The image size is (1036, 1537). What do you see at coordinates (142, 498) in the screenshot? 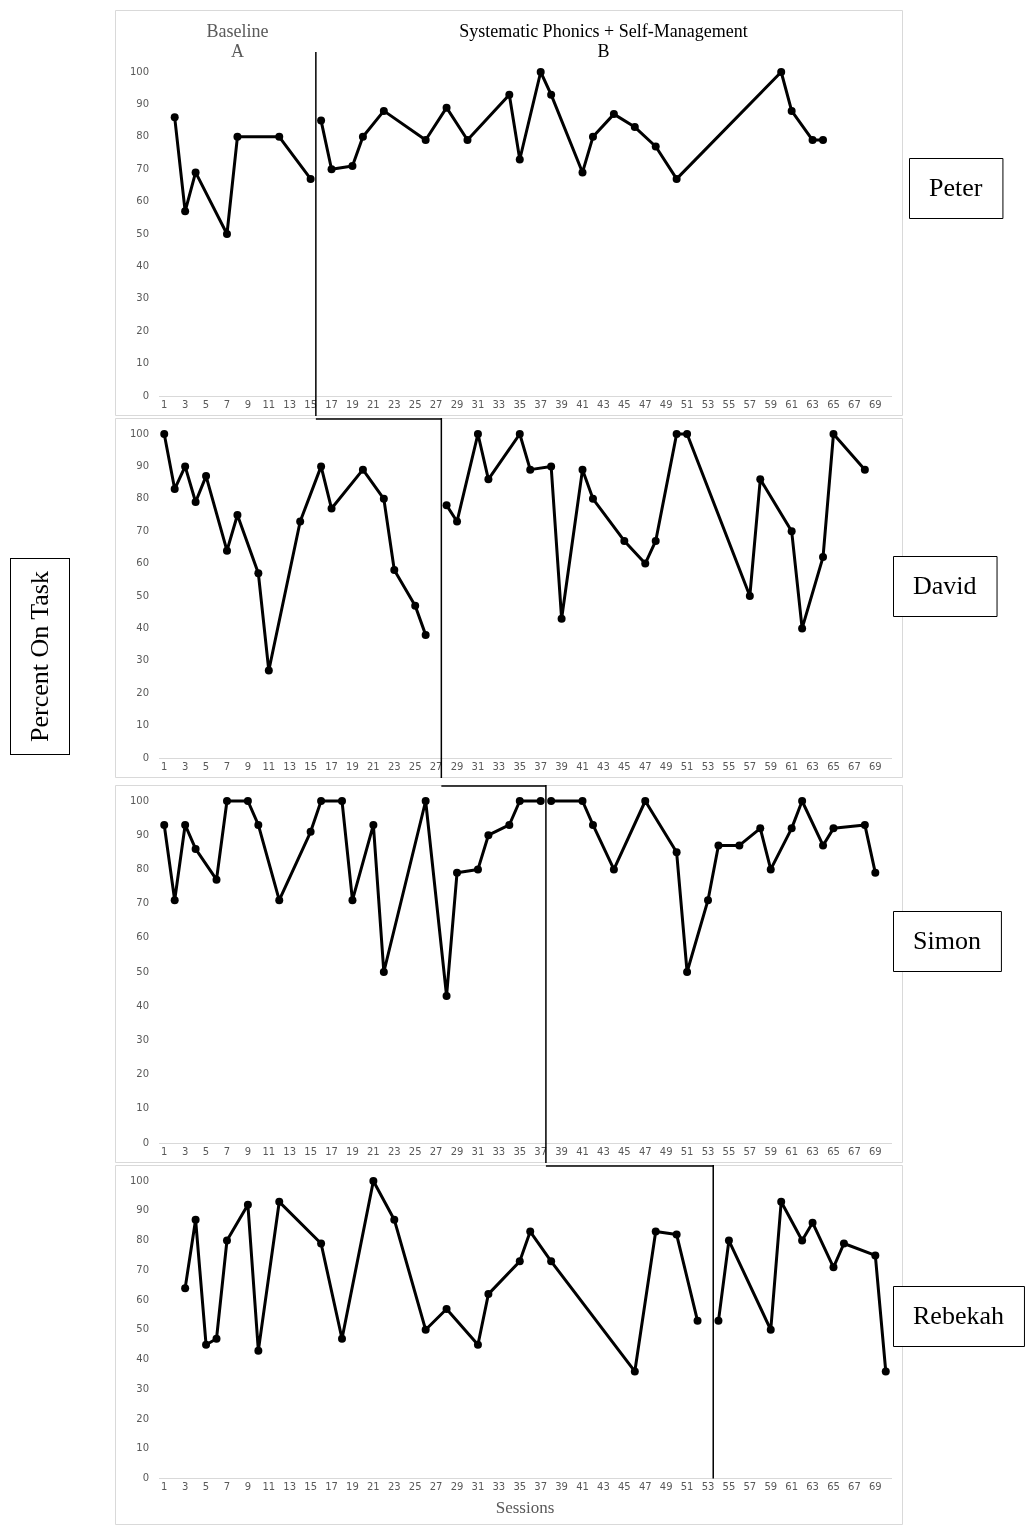
I see `y-tick-label: 80` at bounding box center [142, 498].